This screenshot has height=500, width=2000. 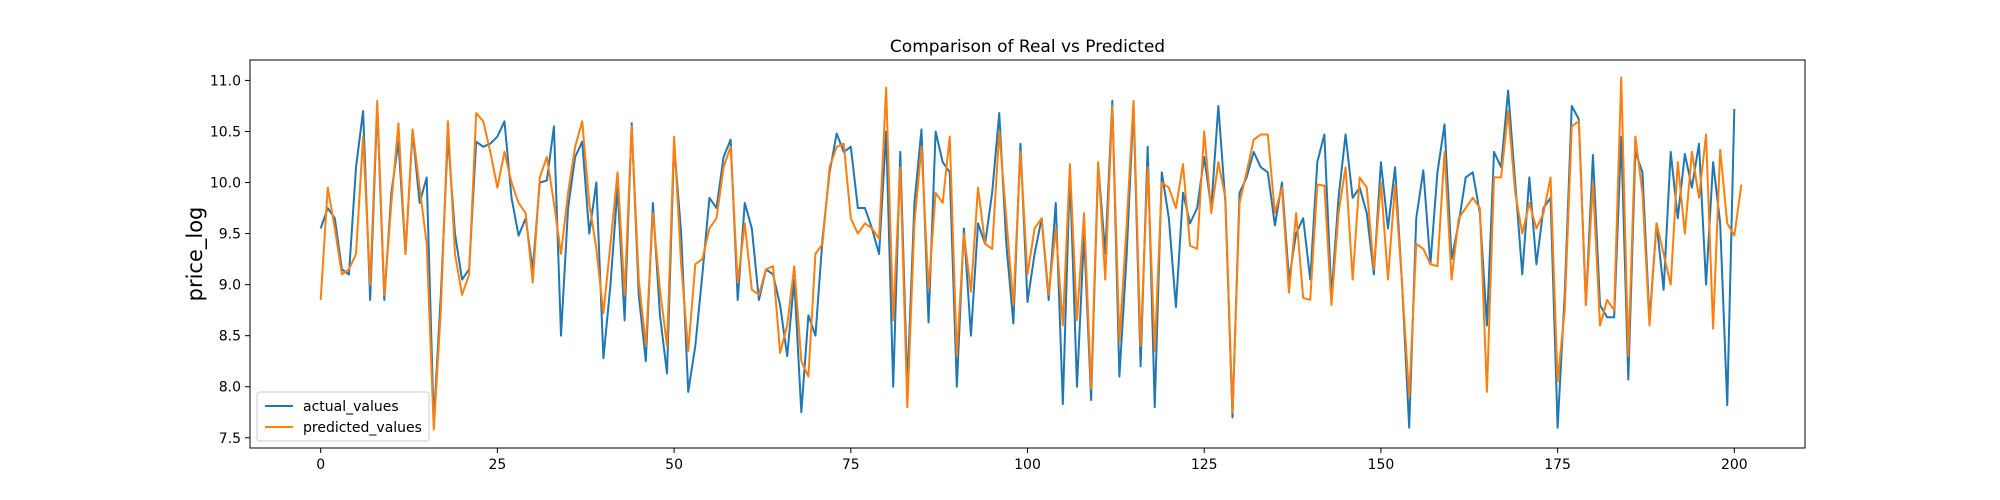 I want to click on x-axis: 0 25 50 75 100 125 150 175 200, so click(x=1032, y=460).